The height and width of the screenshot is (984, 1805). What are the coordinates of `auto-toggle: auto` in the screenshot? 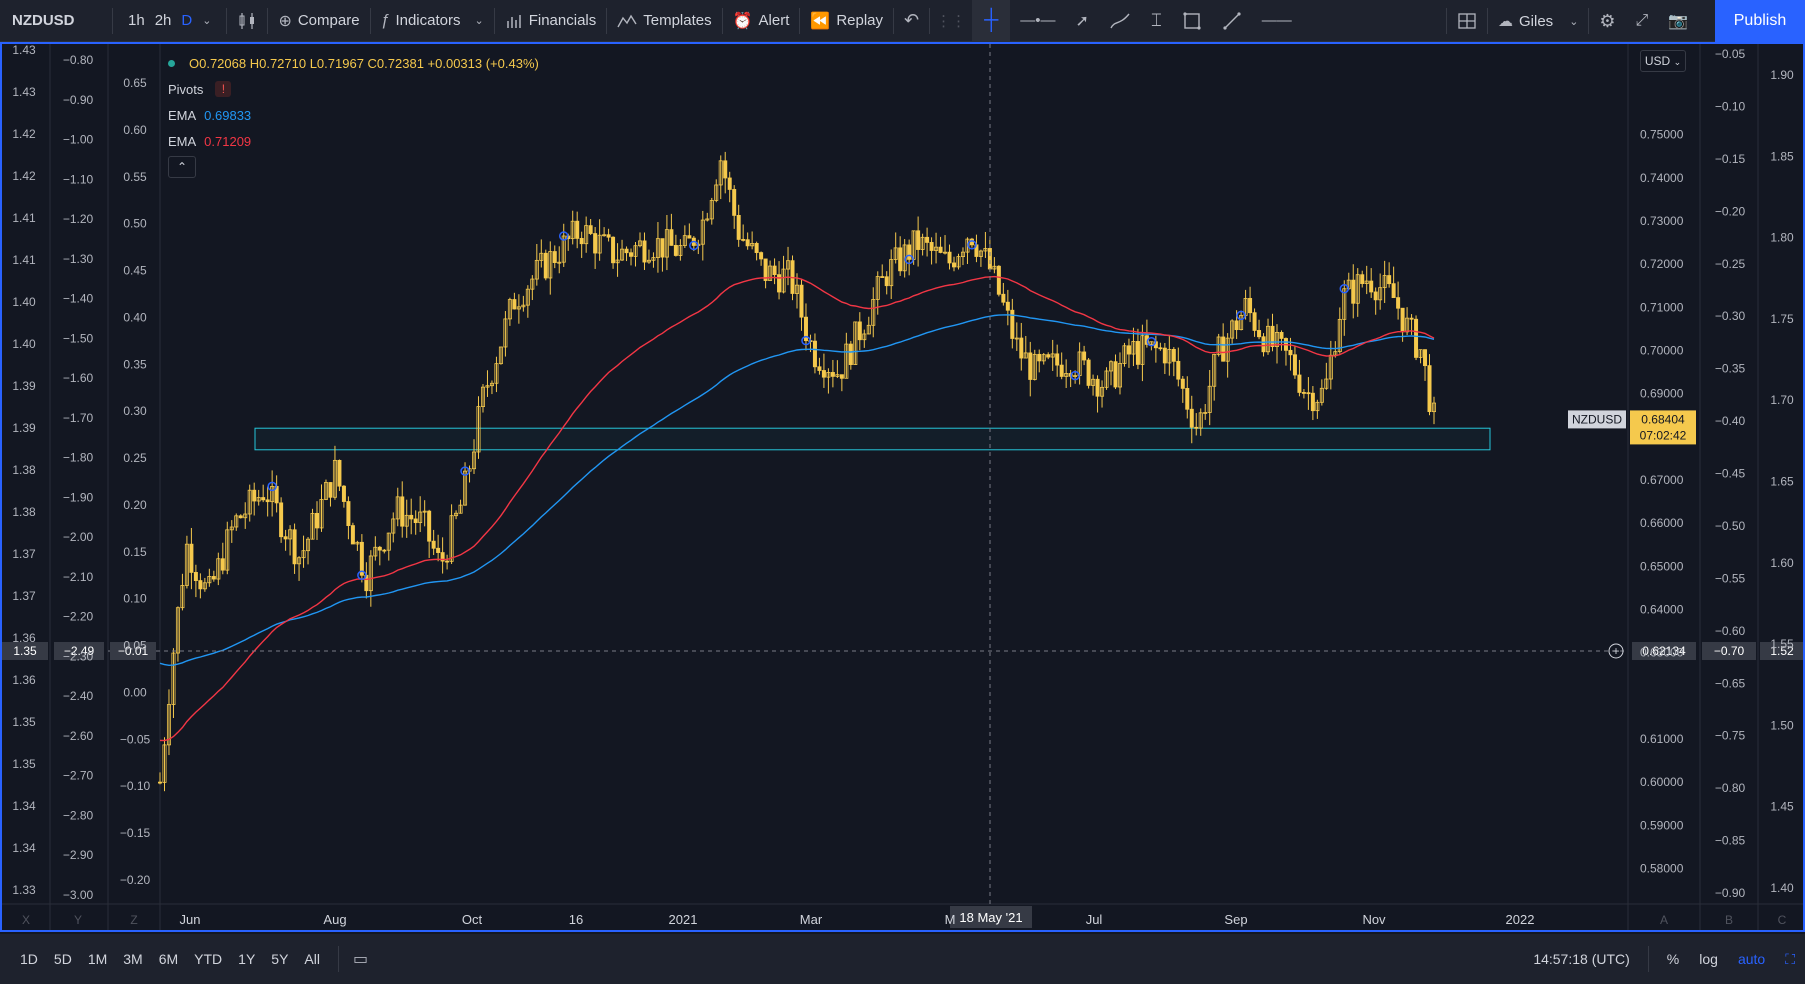 It's located at (1751, 959).